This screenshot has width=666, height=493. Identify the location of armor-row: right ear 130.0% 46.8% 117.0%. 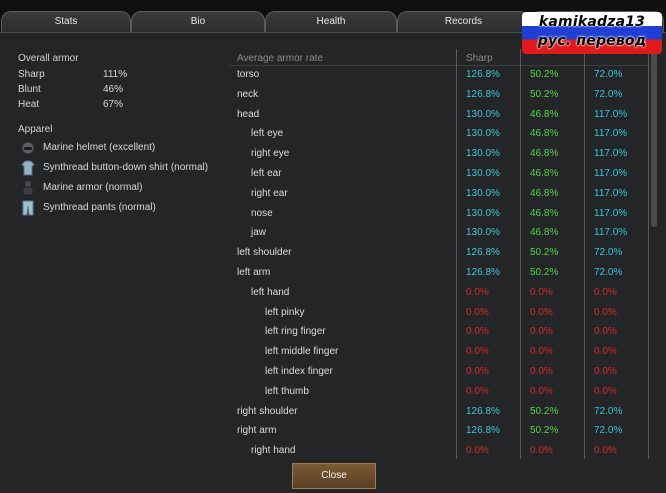
(440, 194).